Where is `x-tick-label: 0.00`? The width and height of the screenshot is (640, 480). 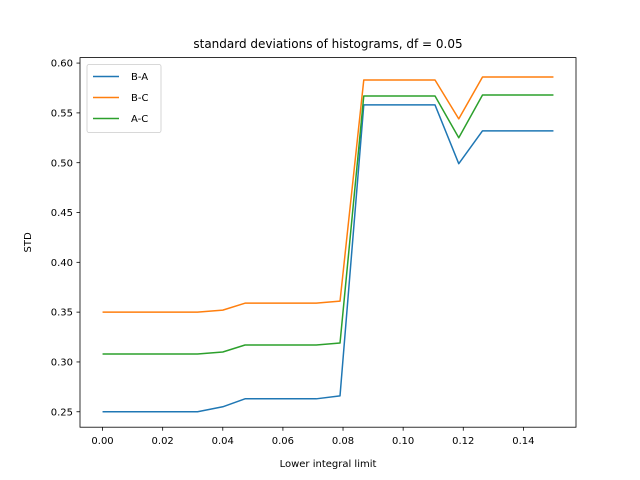 x-tick-label: 0.00 is located at coordinates (102, 441).